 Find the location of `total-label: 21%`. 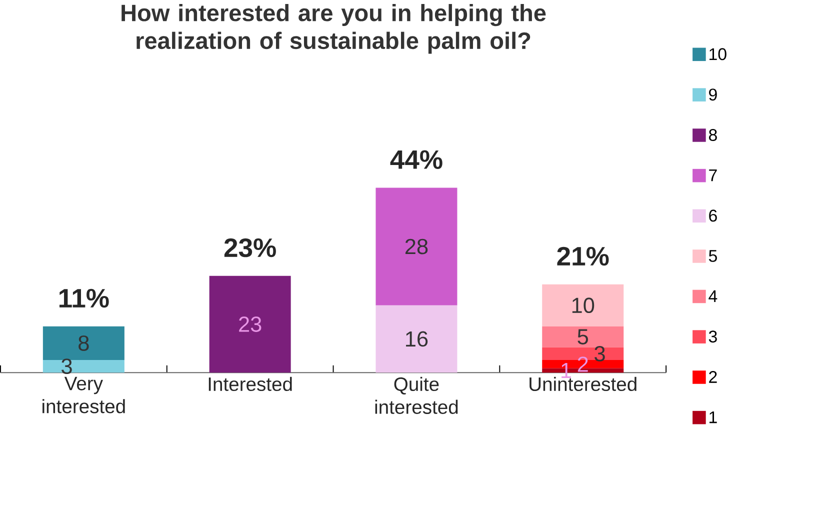

total-label: 21% is located at coordinates (583, 256).